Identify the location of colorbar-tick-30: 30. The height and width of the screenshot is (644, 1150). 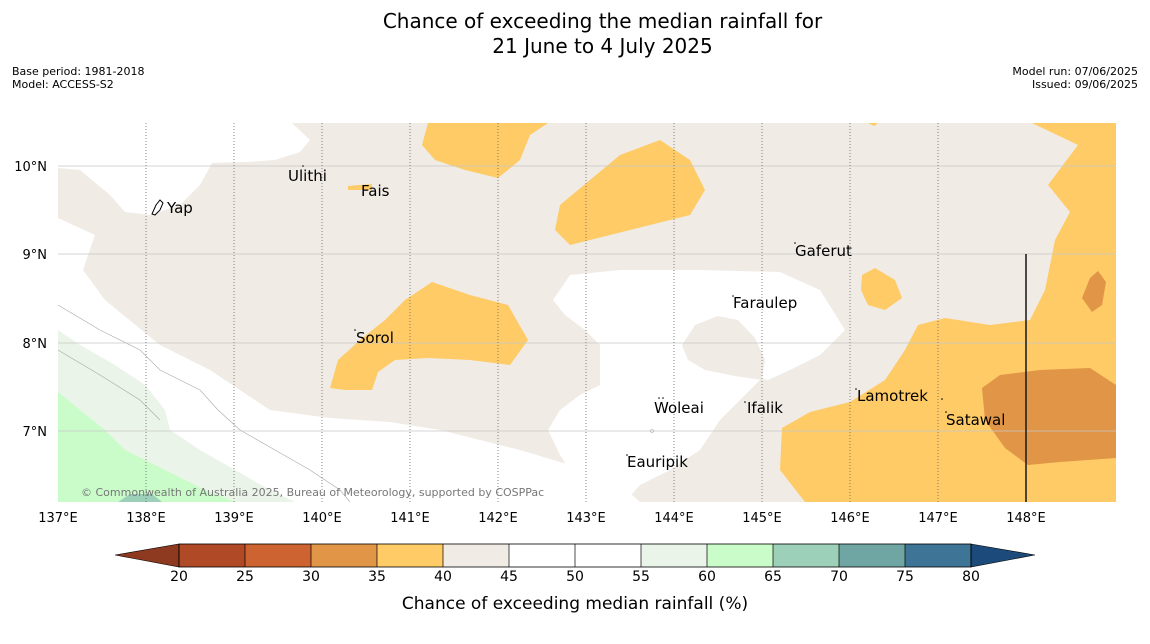
(311, 577).